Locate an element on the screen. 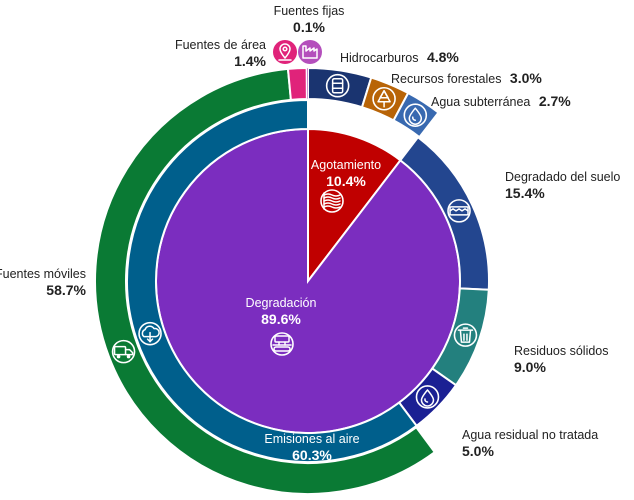 Image resolution: width=634 pixels, height=500 pixels. label-fuentes-fijas: Fuentes fijas is located at coordinates (309, 11).